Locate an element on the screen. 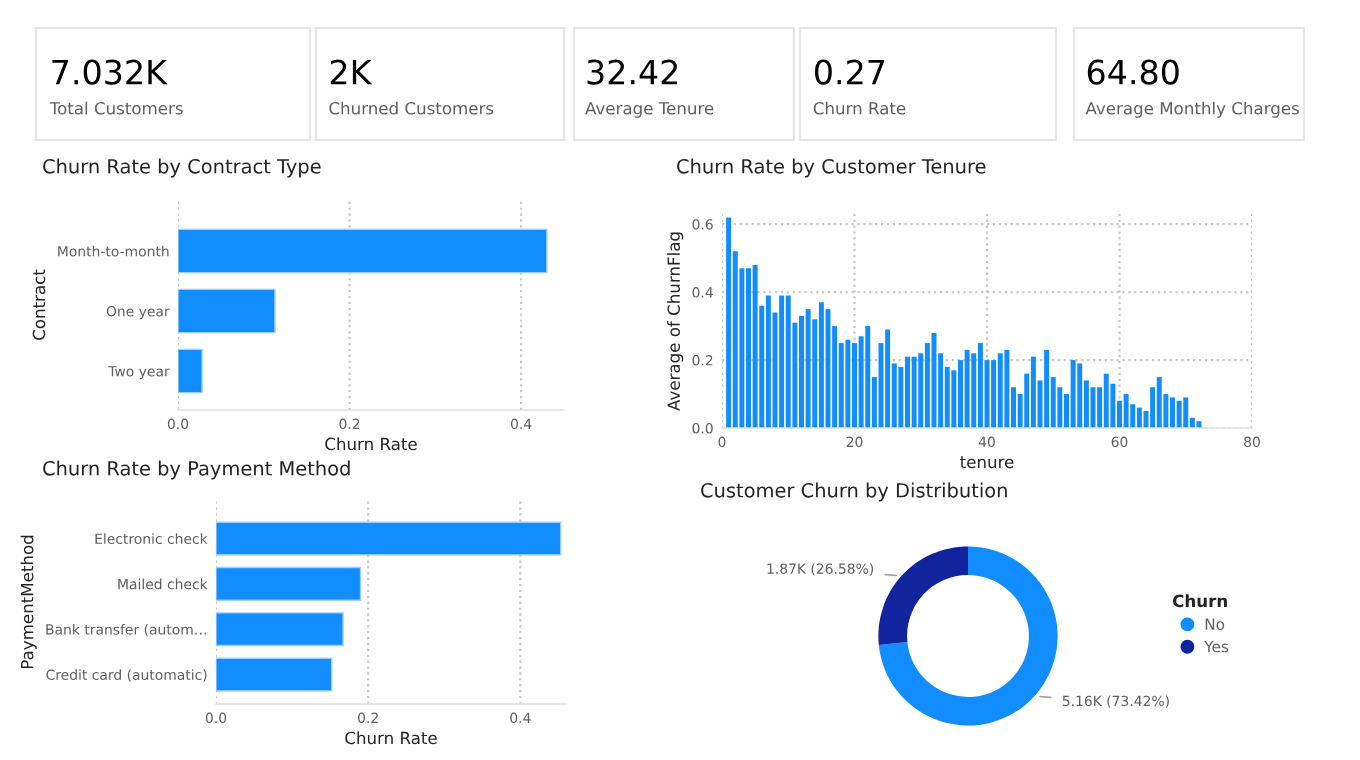 The height and width of the screenshot is (760, 1360). chart-title: Customer Churn by Distribution is located at coordinates (854, 492).